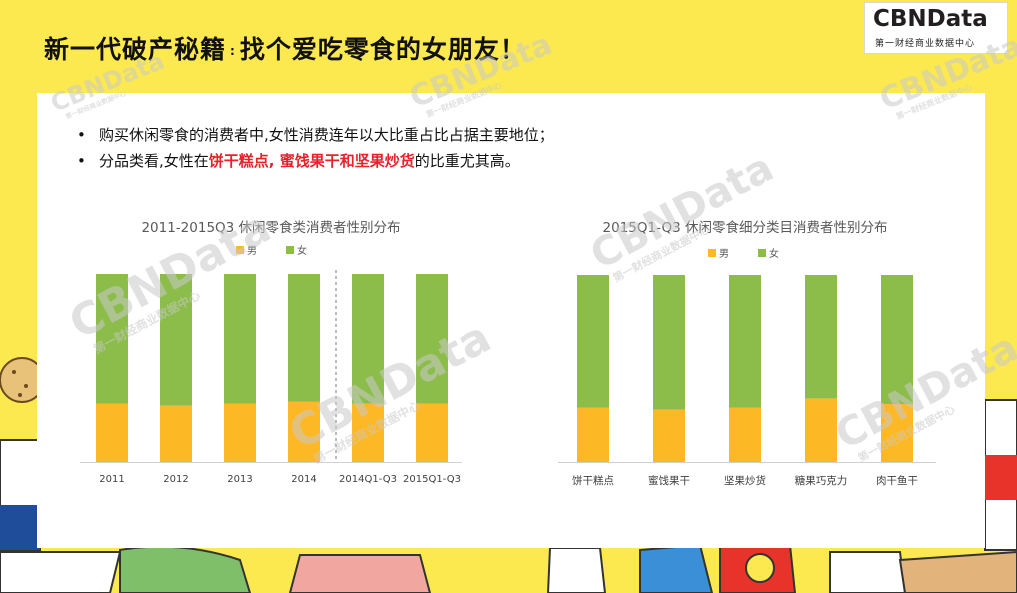 The height and width of the screenshot is (593, 1017). I want to click on watermark-3: CBNData, so click(682, 211).